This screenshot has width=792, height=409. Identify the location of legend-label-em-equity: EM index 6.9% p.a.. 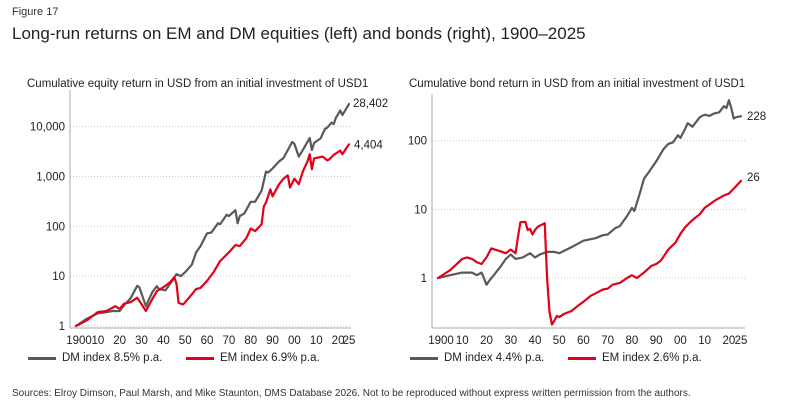
(270, 358).